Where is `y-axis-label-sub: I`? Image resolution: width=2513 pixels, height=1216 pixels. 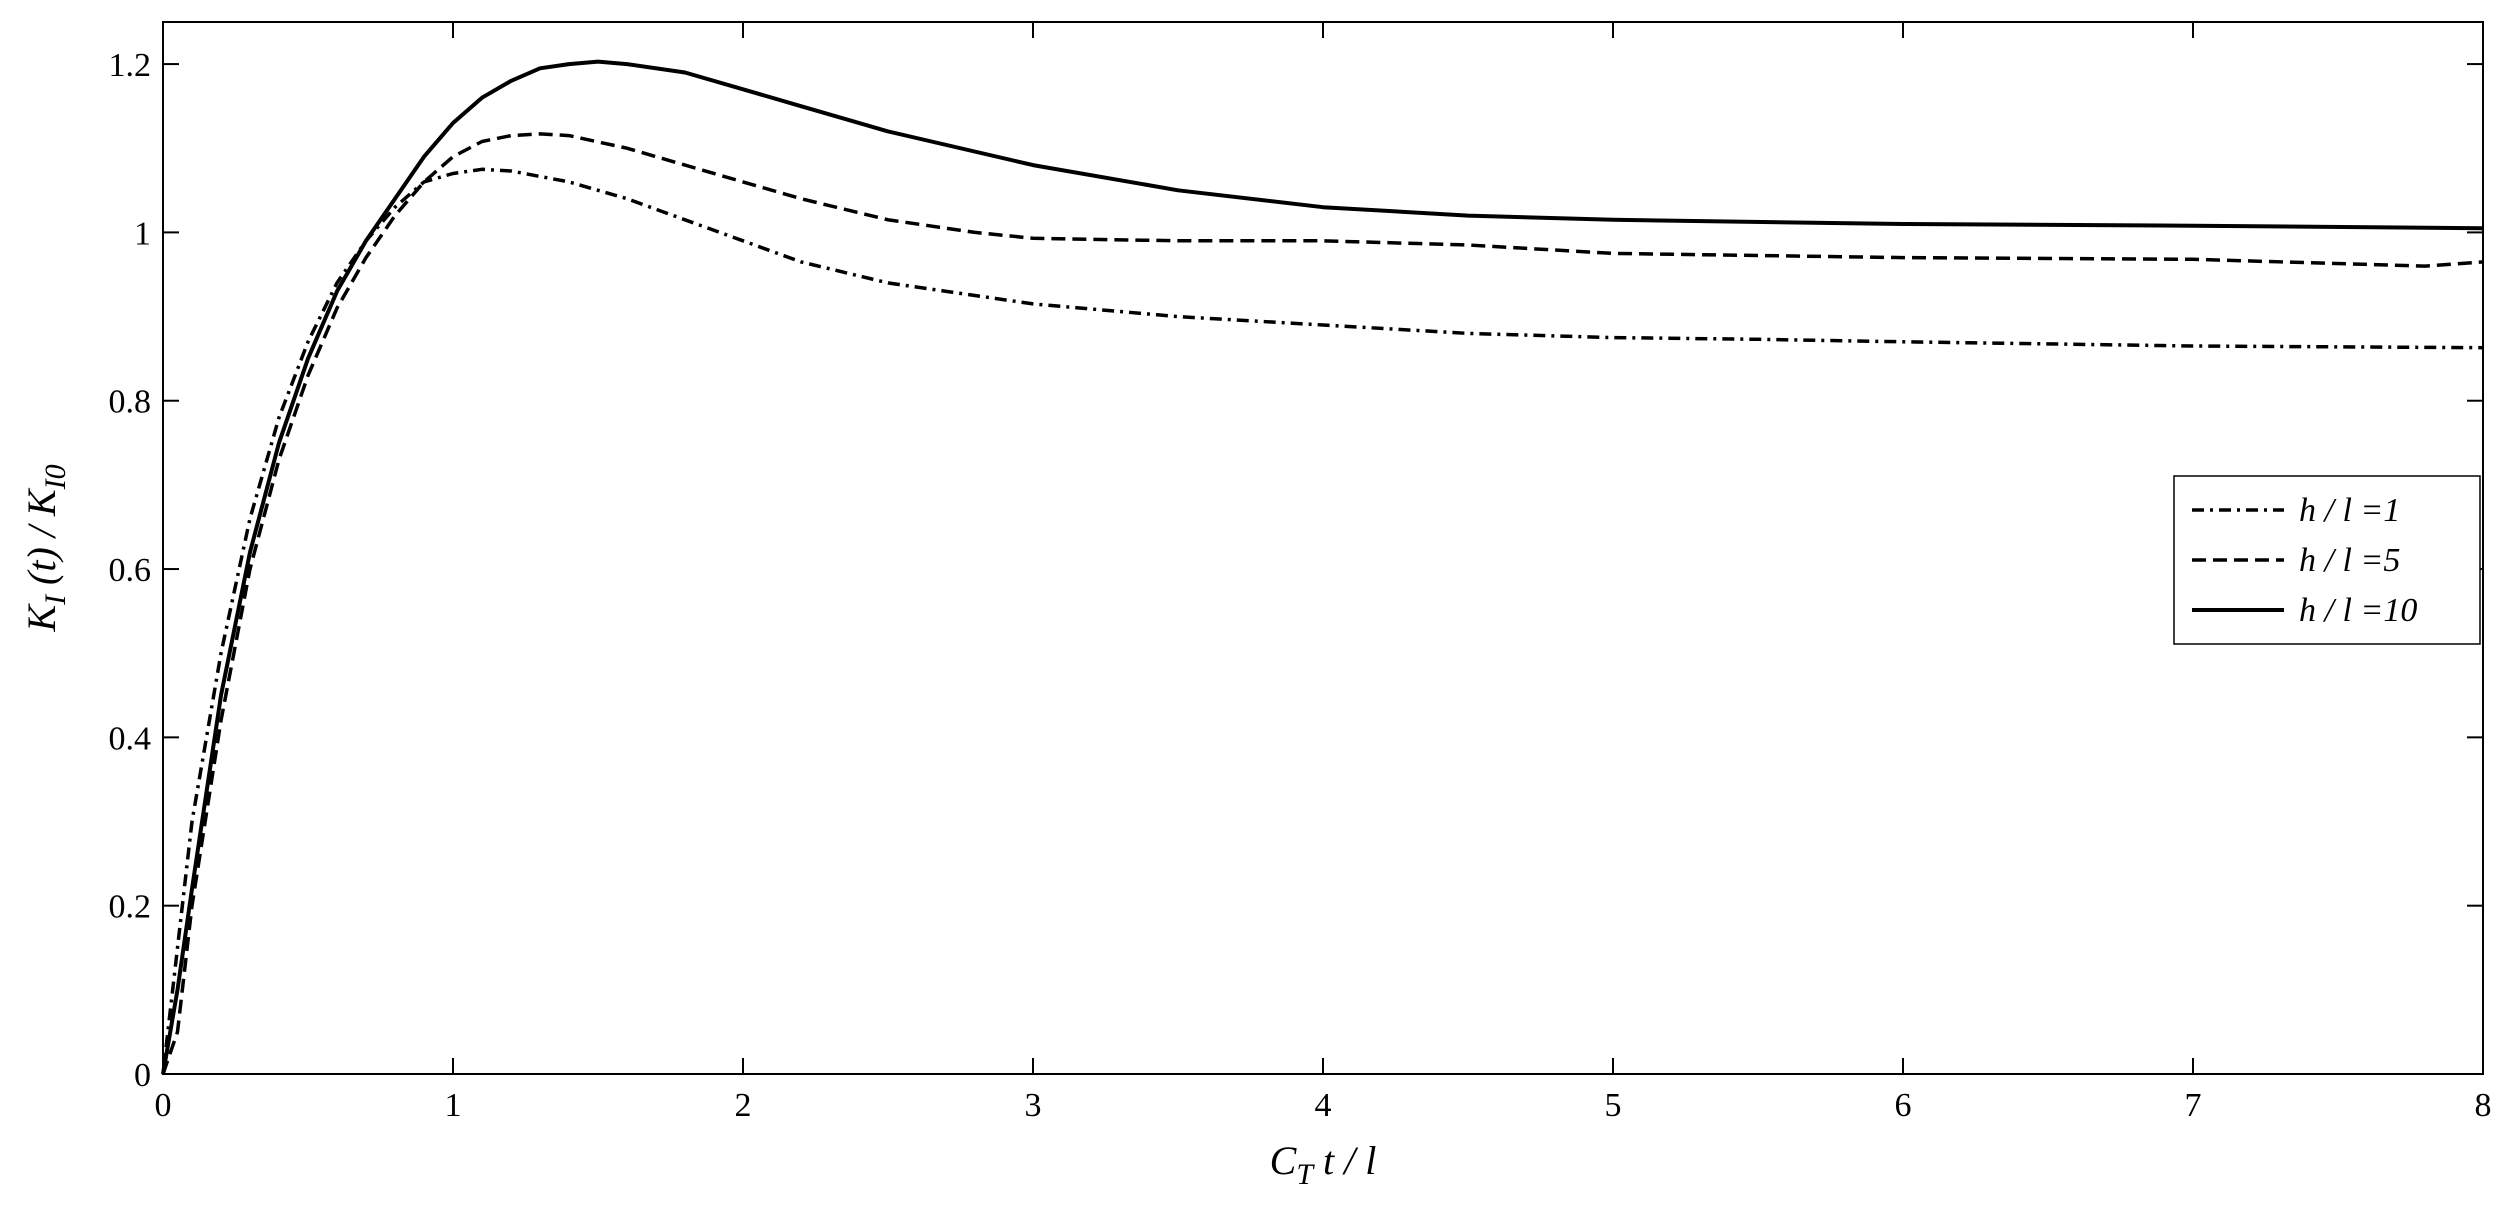 y-axis-label-sub: I is located at coordinates (55, 599).